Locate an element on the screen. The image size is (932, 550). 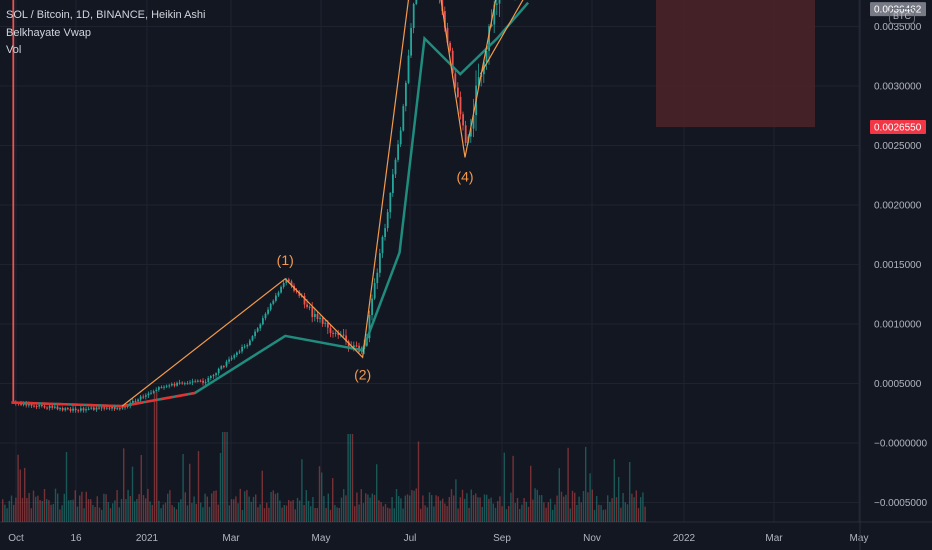
stop-zone is located at coordinates (735, 64).